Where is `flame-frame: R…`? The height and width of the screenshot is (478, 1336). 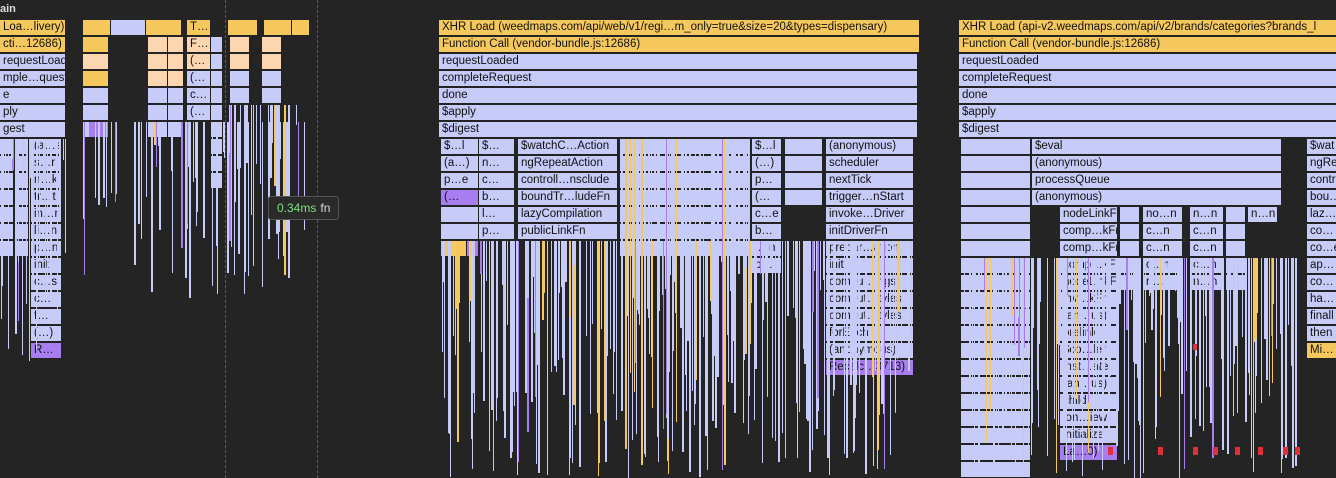
flame-frame: R… is located at coordinates (46, 351).